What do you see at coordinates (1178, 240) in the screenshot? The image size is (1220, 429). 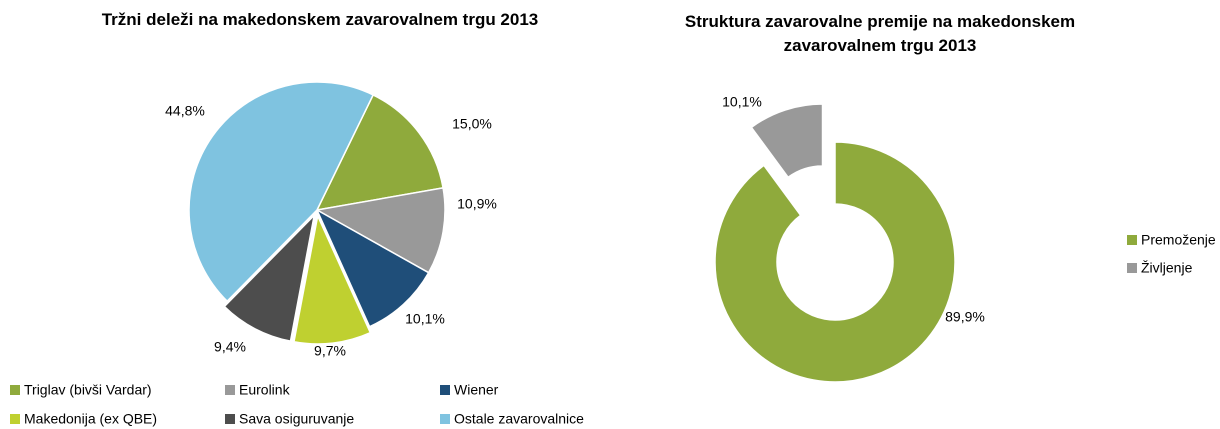 I see `legend-label: Premoženje` at bounding box center [1178, 240].